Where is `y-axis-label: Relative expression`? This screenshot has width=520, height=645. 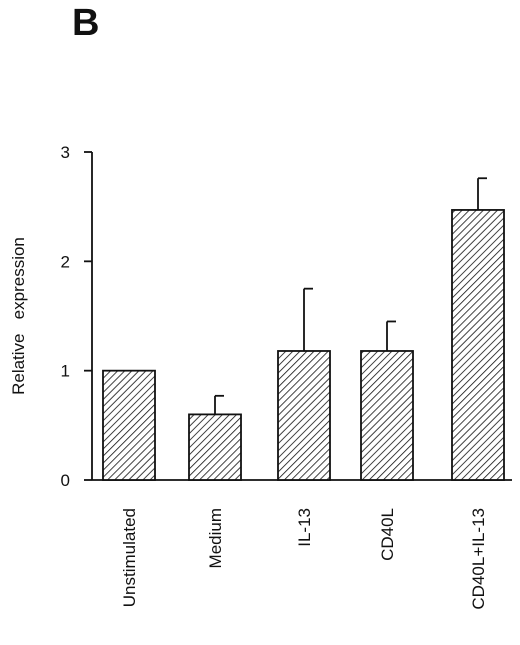
y-axis-label: Relative expression is located at coordinates (18, 316).